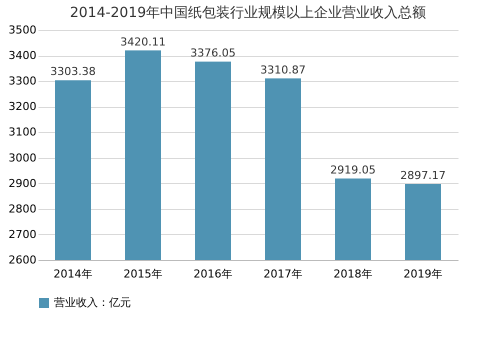 Image resolution: width=492 pixels, height=350 pixels. I want to click on x-tick-label: 2015年, so click(143, 274).